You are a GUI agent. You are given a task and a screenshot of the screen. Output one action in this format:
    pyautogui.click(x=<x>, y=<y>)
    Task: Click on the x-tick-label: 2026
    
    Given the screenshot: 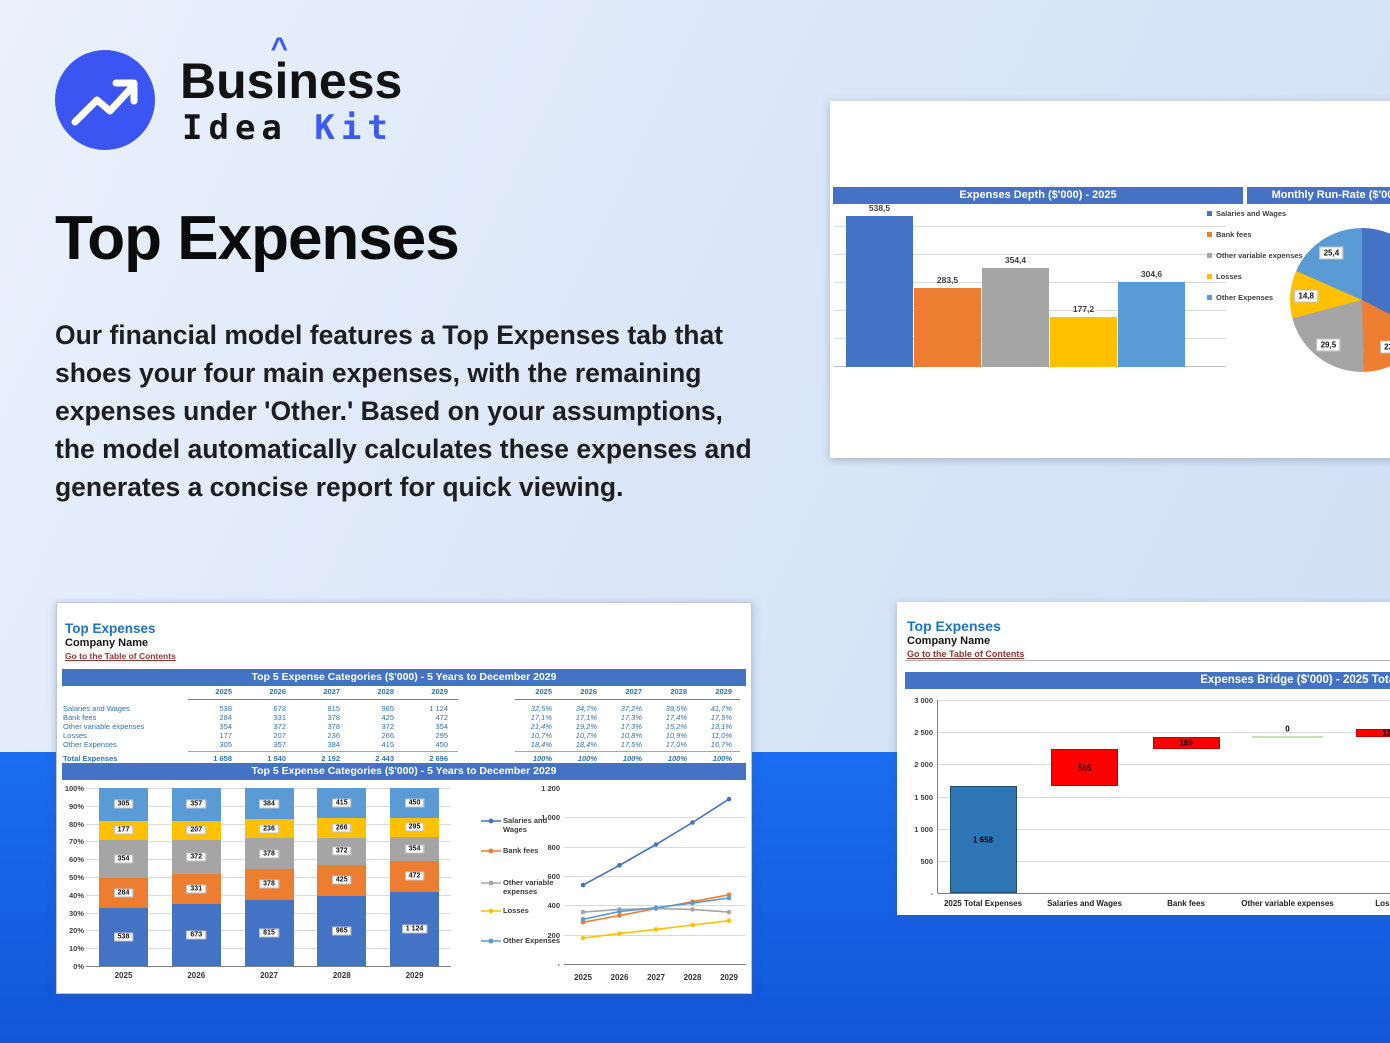 What is the action you would take?
    pyautogui.click(x=619, y=977)
    